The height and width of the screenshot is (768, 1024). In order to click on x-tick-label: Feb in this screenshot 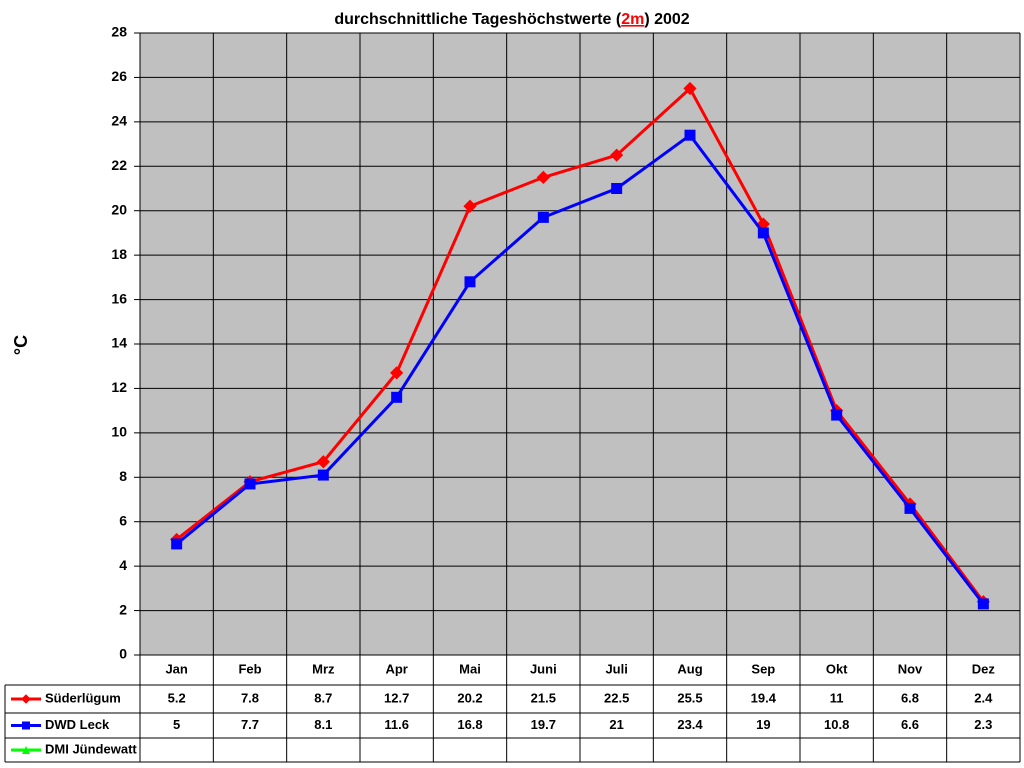, I will do `click(249, 668)`.